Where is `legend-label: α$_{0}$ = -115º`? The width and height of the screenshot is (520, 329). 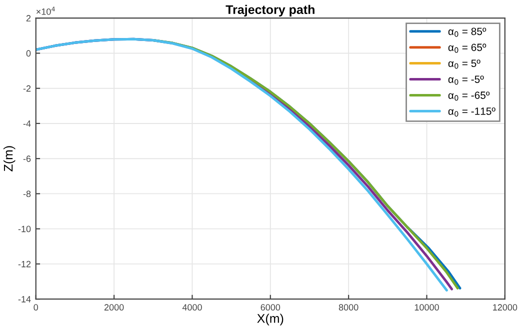
legend-label: α$_{0}$ = -115º is located at coordinates (472, 112).